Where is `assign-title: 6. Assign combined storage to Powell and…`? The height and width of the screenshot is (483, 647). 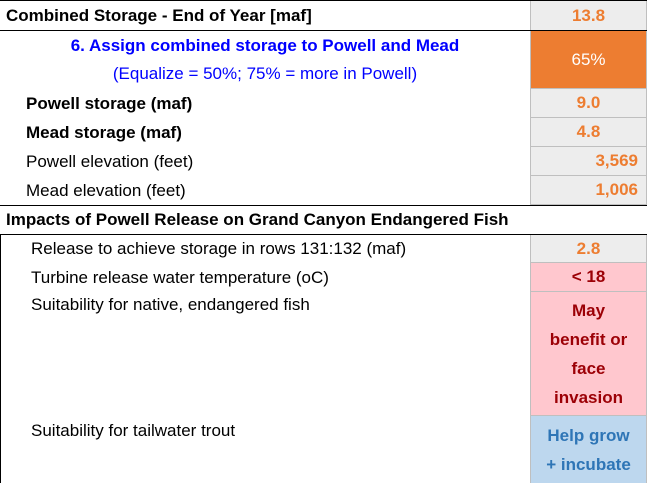
assign-title: 6. Assign combined storage to Powell and… is located at coordinates (265, 45).